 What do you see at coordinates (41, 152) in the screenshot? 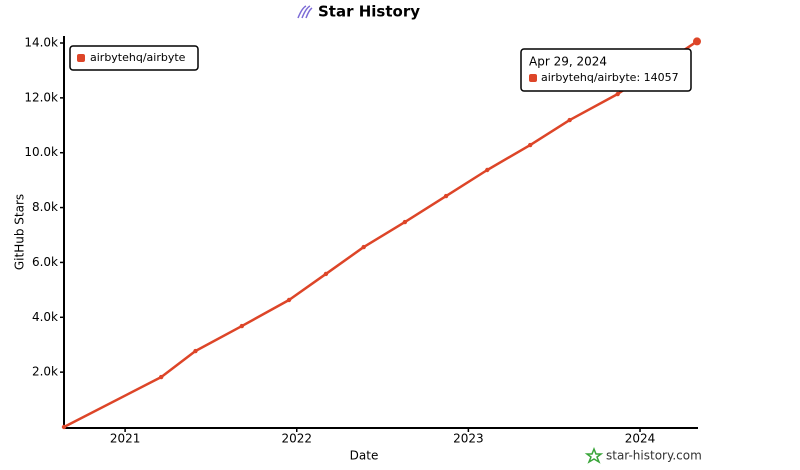
I see `y-tick-label: 10.0k` at bounding box center [41, 152].